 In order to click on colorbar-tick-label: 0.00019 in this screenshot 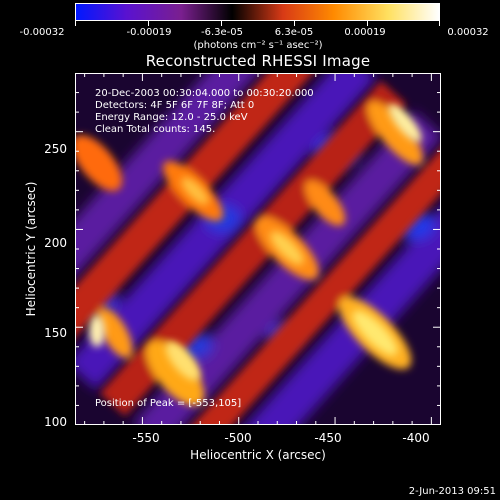, I will do `click(365, 32)`.